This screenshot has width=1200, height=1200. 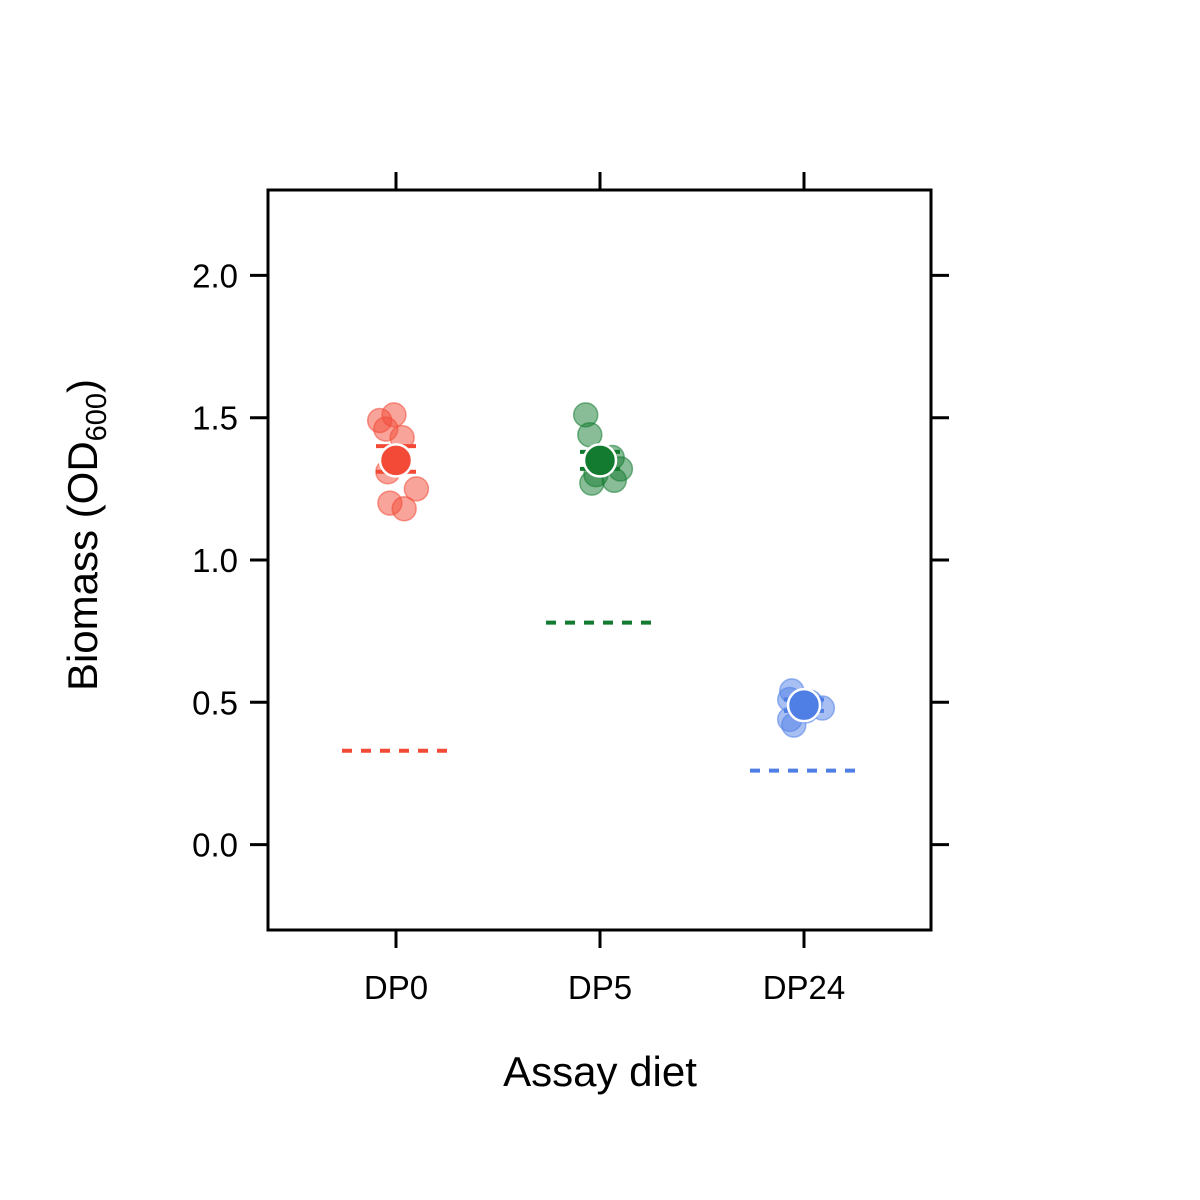 What do you see at coordinates (97, 417) in the screenshot?
I see `y-axis-label-subscript: 600` at bounding box center [97, 417].